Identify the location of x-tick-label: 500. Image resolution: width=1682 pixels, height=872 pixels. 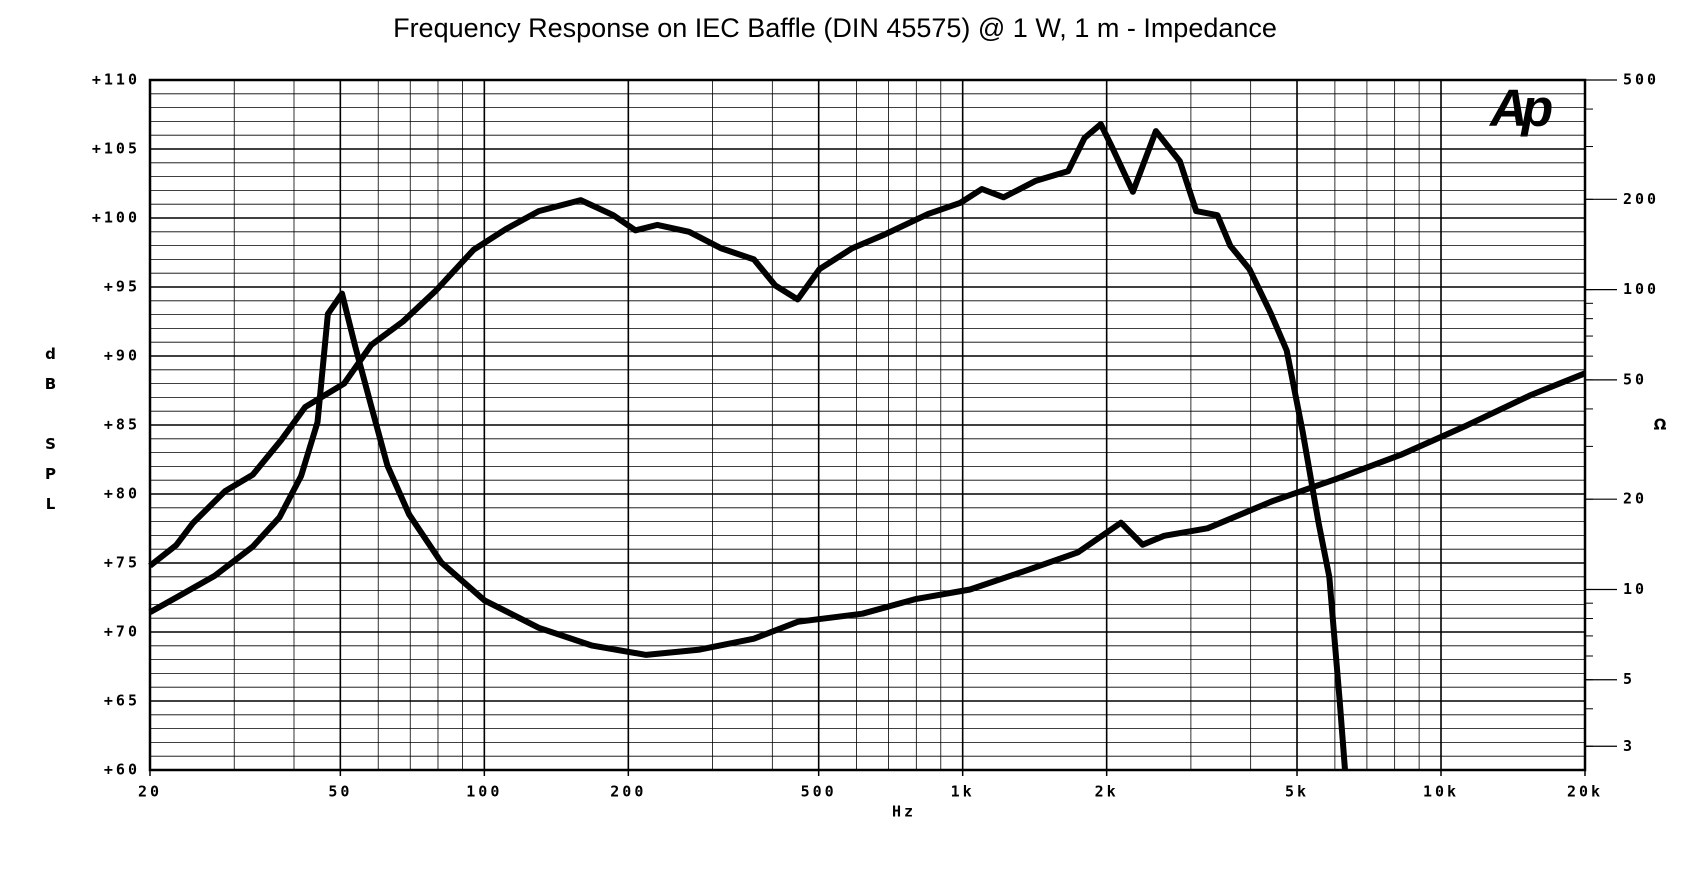
(819, 792).